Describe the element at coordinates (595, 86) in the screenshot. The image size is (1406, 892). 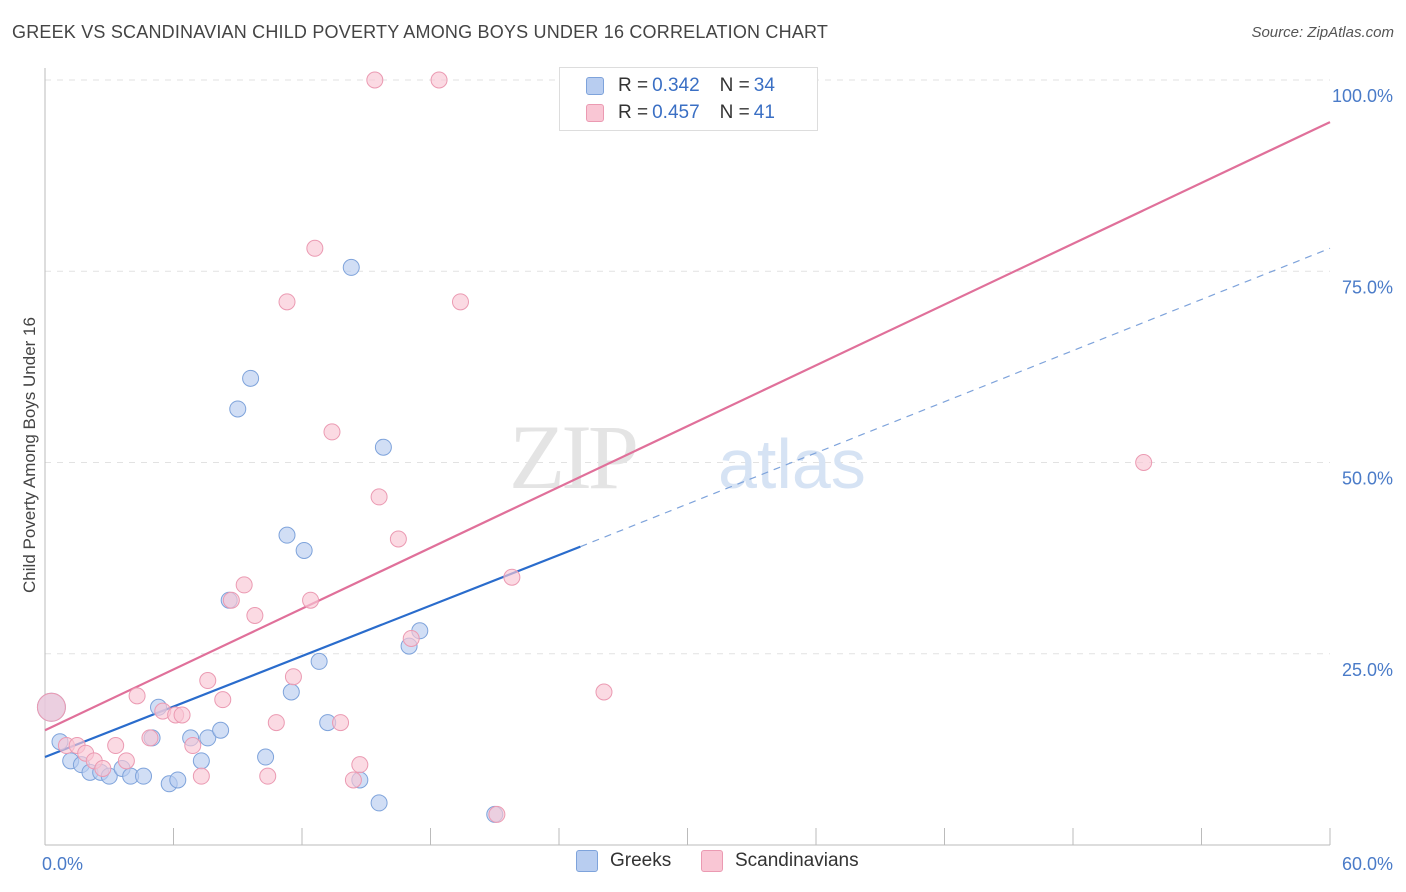
I see `legend-swatch-greeks` at that location.